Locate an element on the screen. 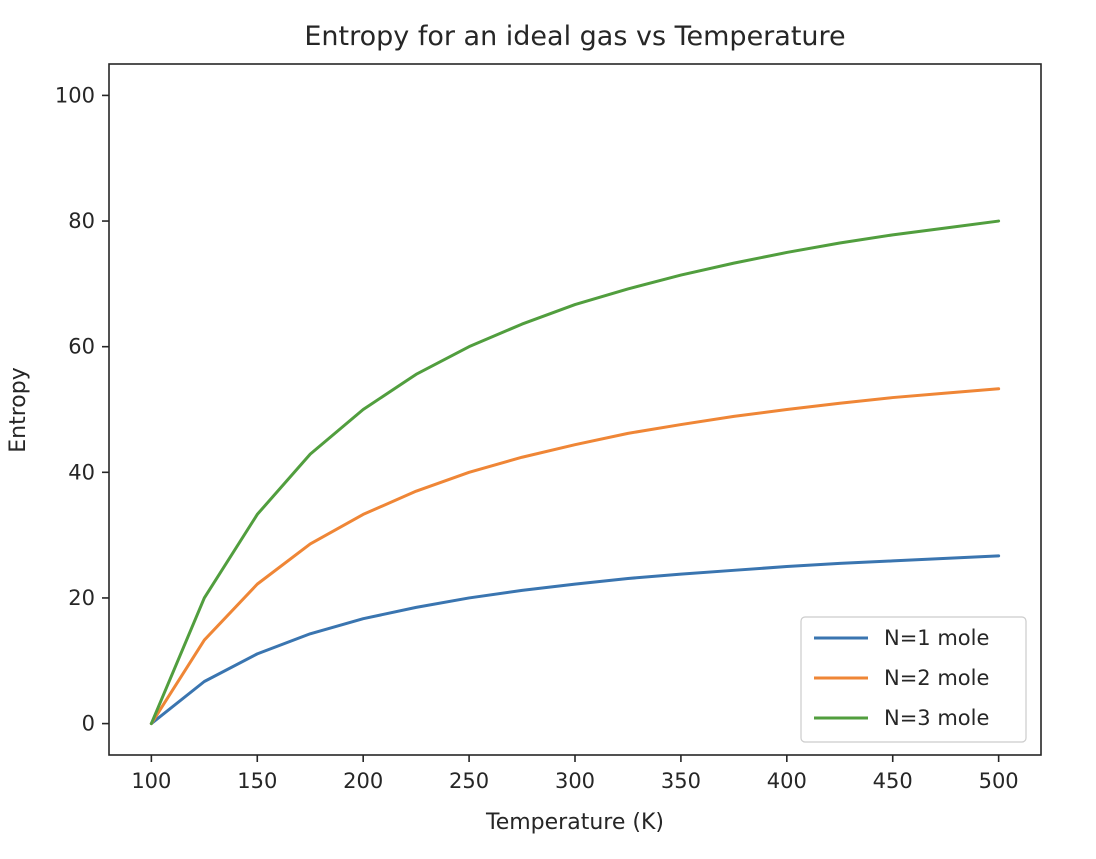  x-tick-label: 200 is located at coordinates (363, 781).